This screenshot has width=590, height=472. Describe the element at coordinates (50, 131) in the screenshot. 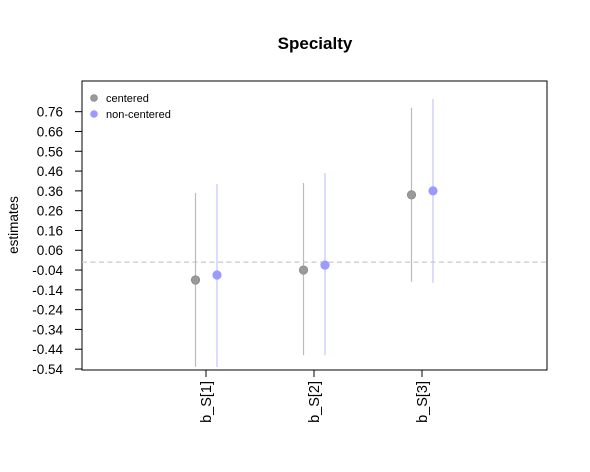

I see `y-tick-label: 0.66` at that location.